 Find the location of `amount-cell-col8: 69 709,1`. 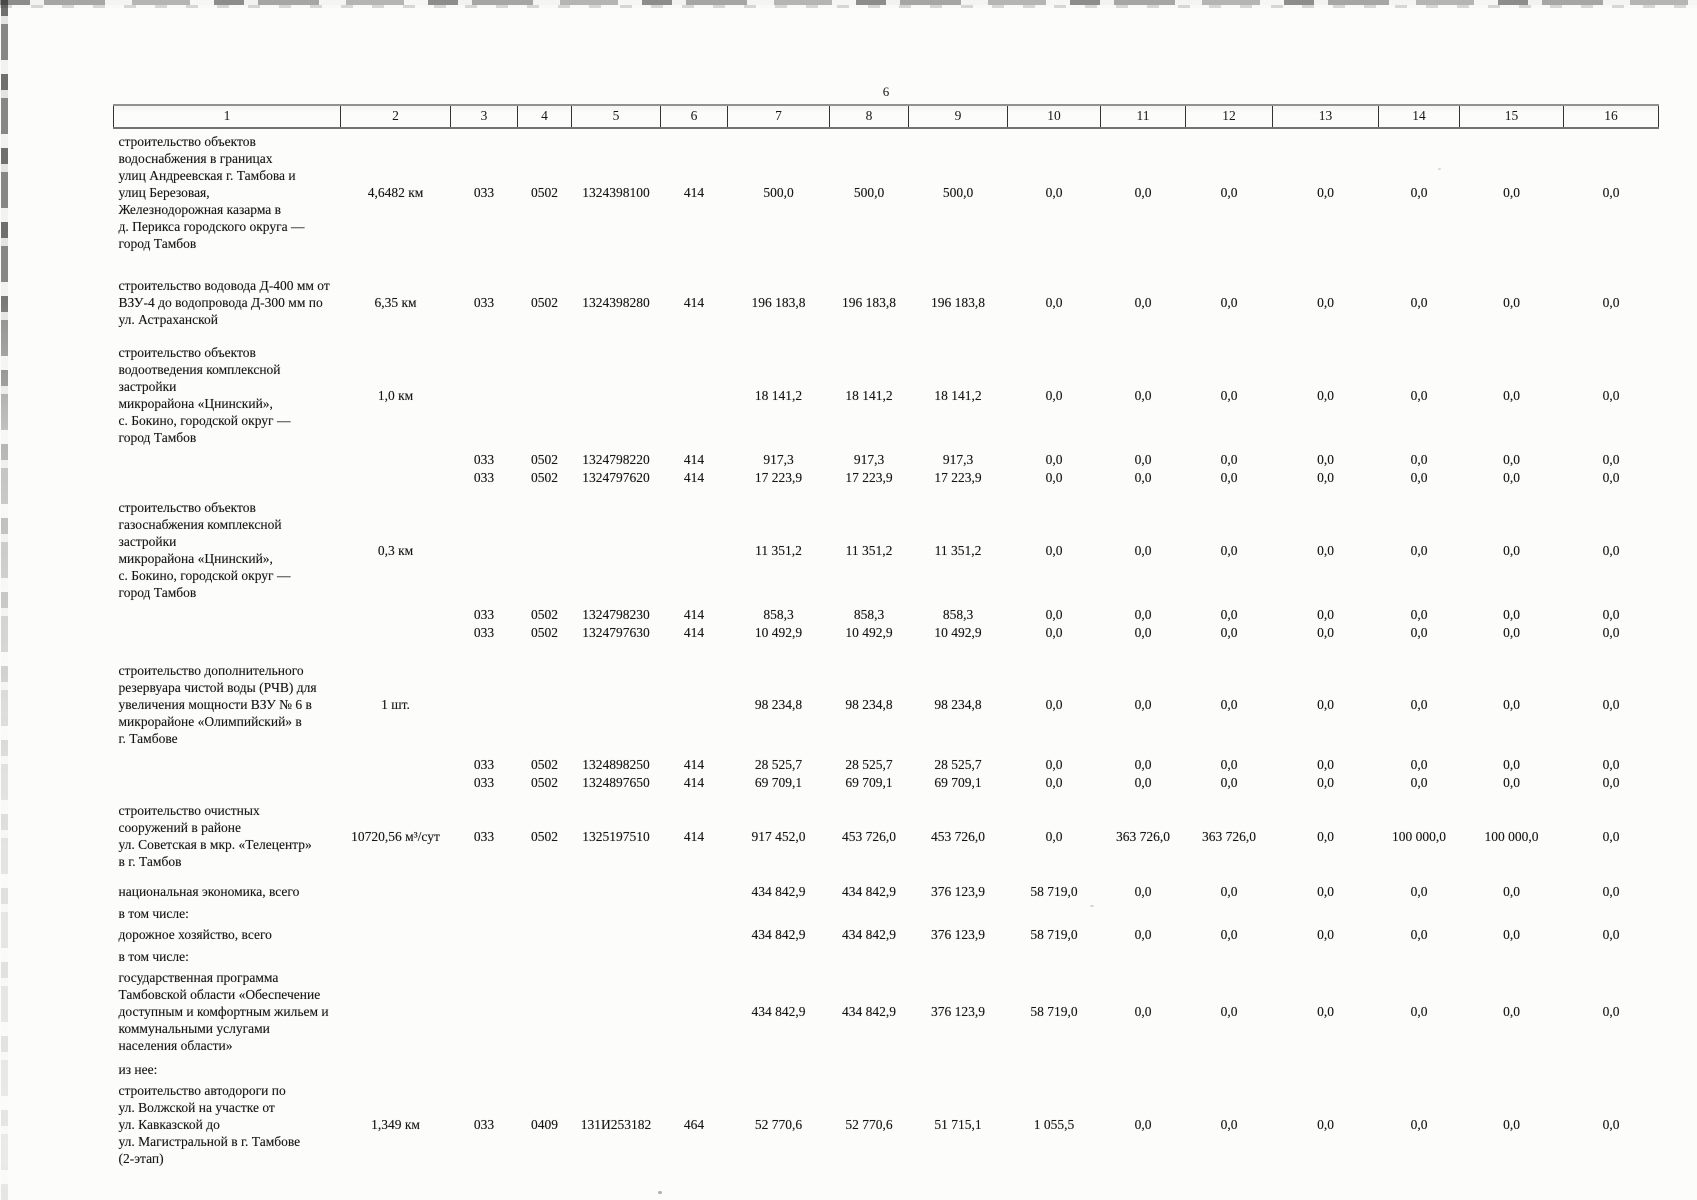

amount-cell-col8: 69 709,1 is located at coordinates (869, 782).